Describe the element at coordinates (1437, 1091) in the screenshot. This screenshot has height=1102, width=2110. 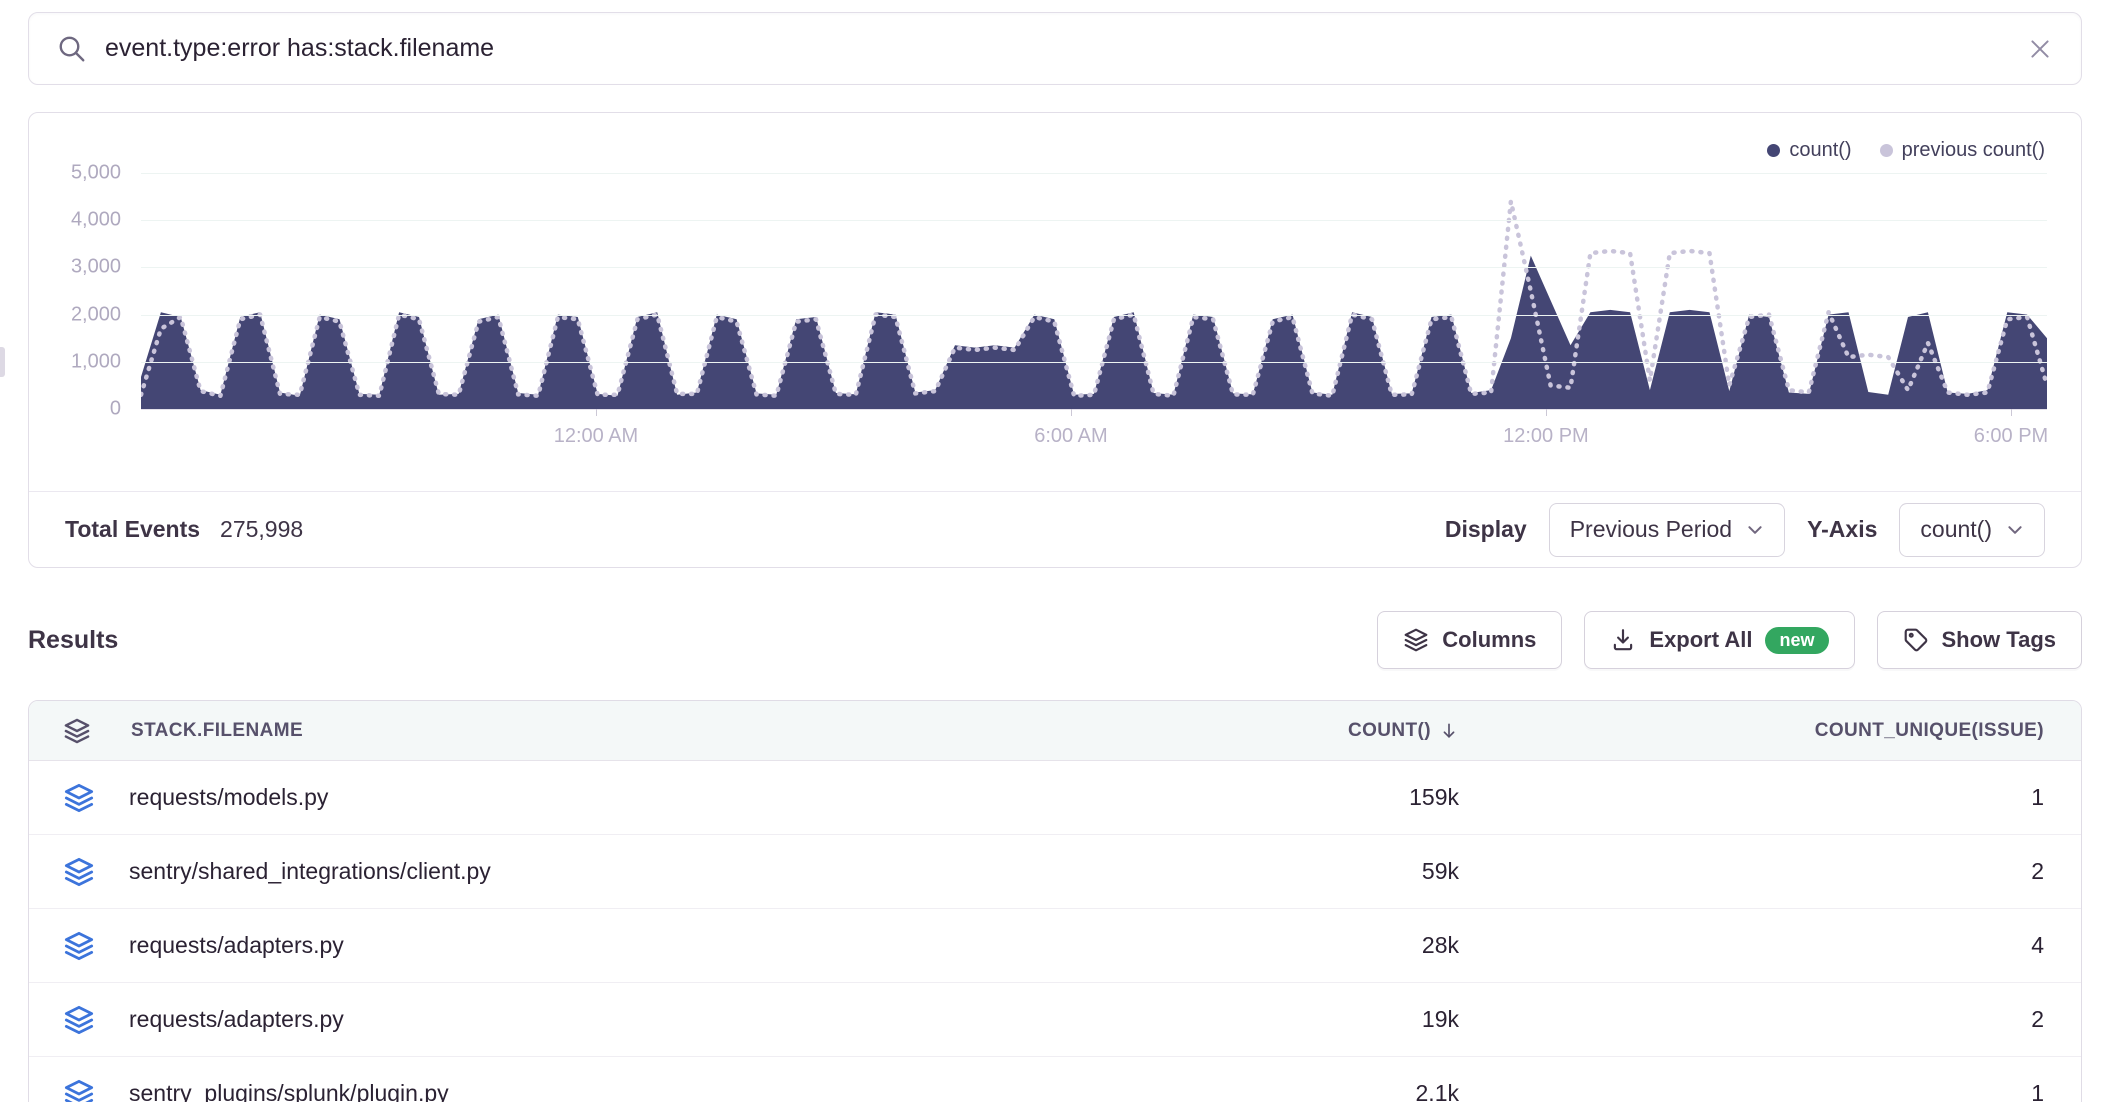
I see `count-cell: 2.1k` at that location.